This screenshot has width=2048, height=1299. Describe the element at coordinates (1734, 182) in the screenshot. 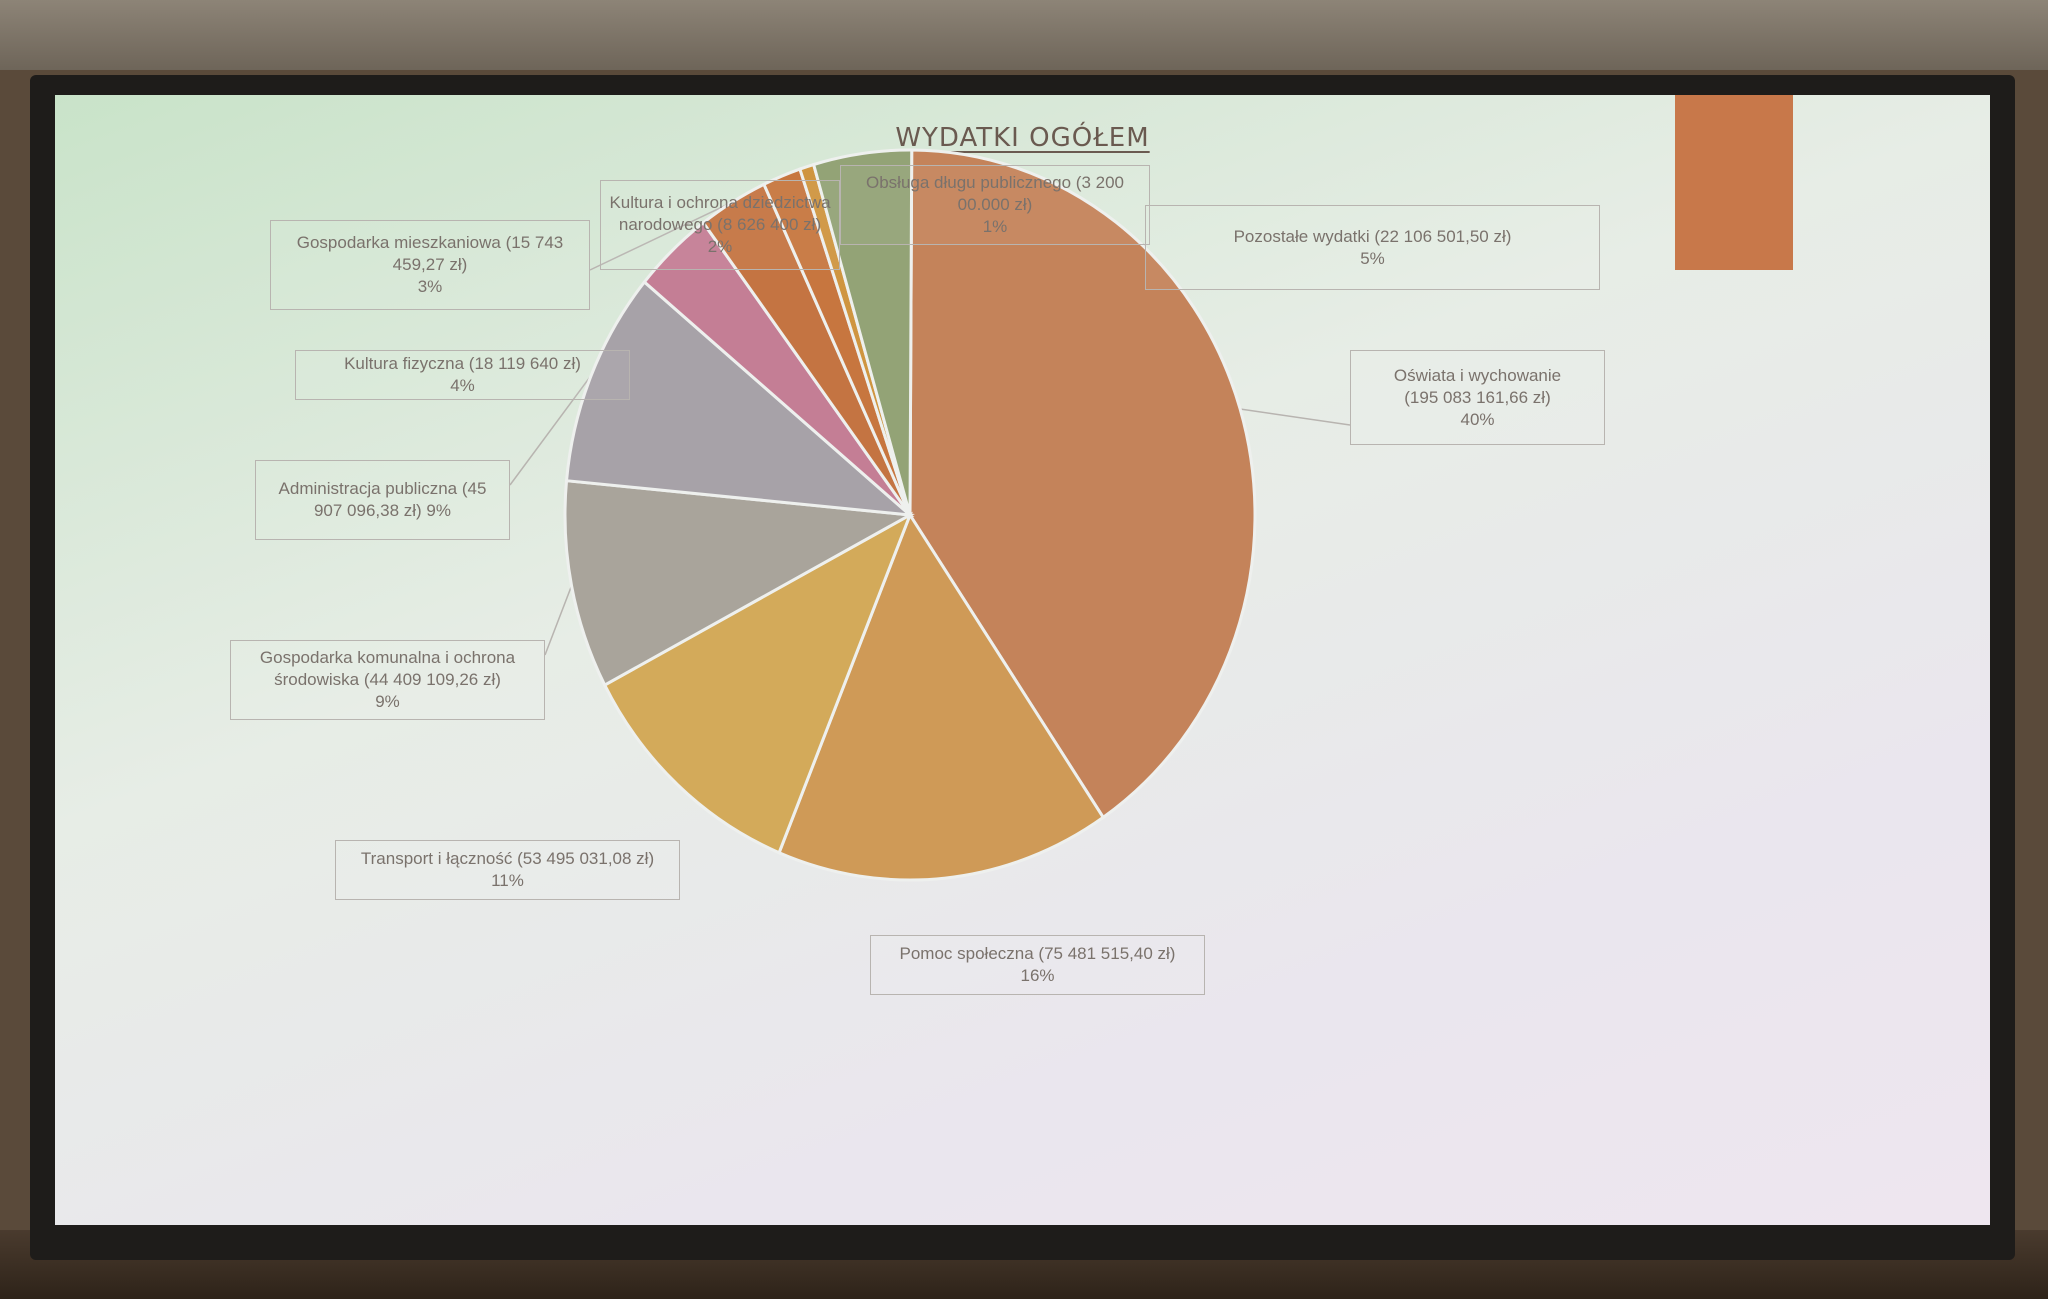

I see `accent-block` at that location.